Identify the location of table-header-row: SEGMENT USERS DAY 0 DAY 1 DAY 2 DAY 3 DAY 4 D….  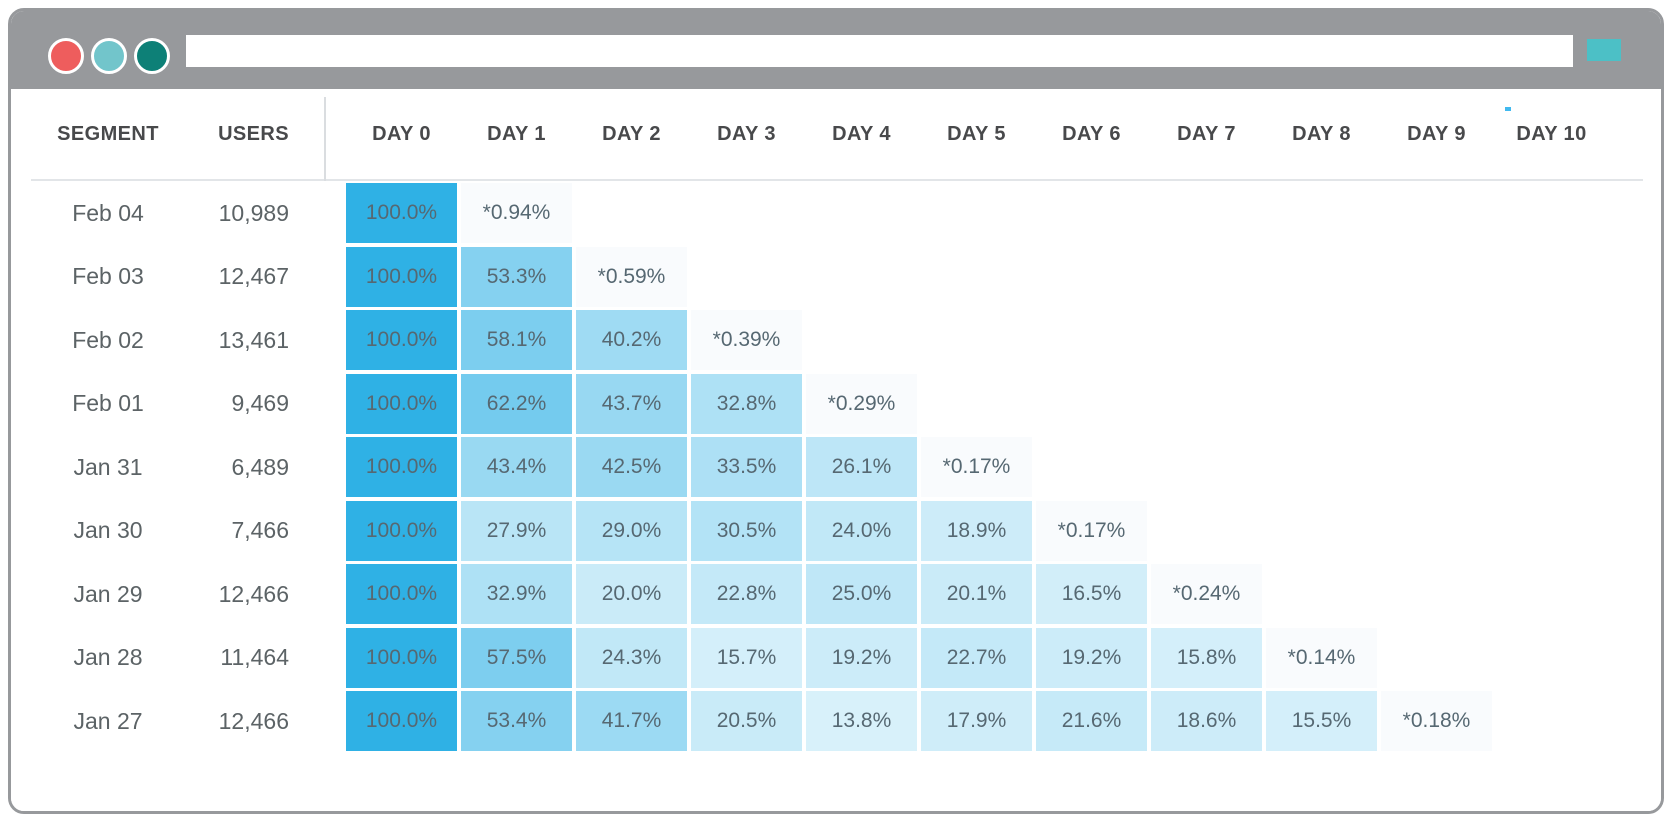
(836, 134).